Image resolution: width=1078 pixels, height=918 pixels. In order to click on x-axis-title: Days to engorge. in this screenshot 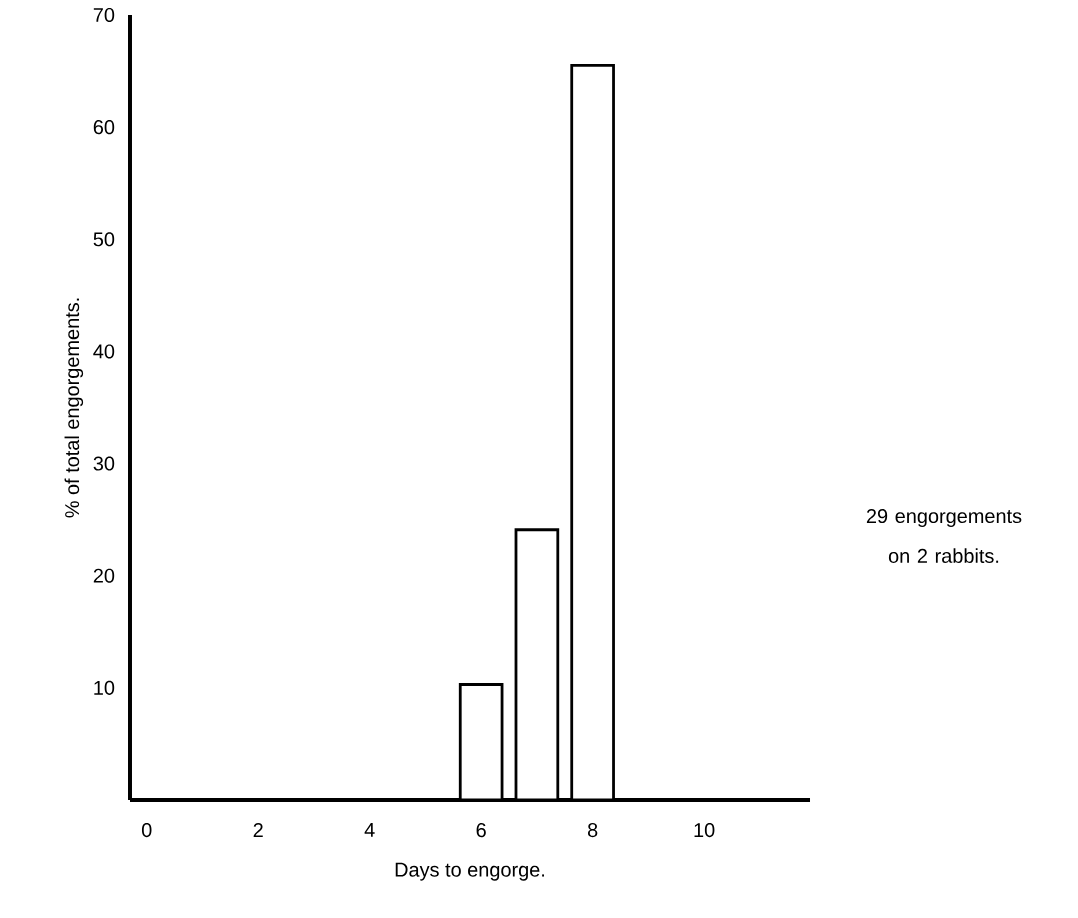, I will do `click(470, 871)`.